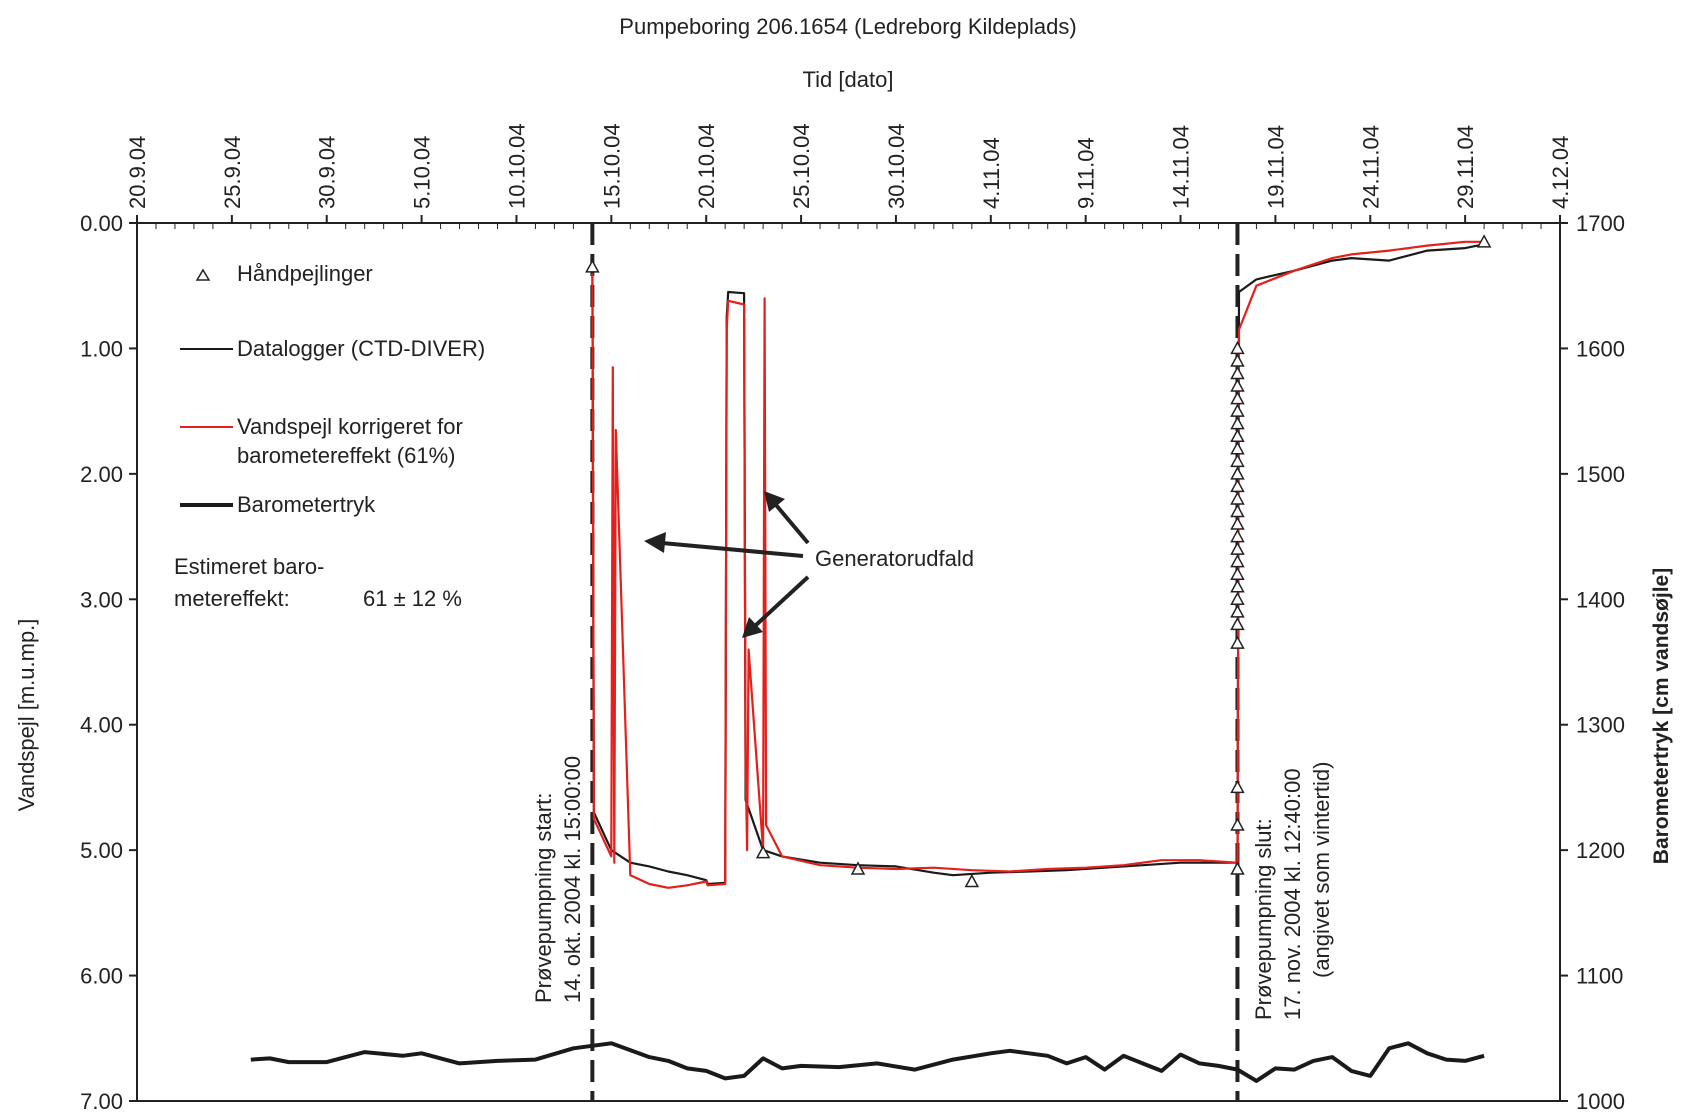  I want to click on pump-stop-label-3: (angivet som vintertid), so click(1321, 870).